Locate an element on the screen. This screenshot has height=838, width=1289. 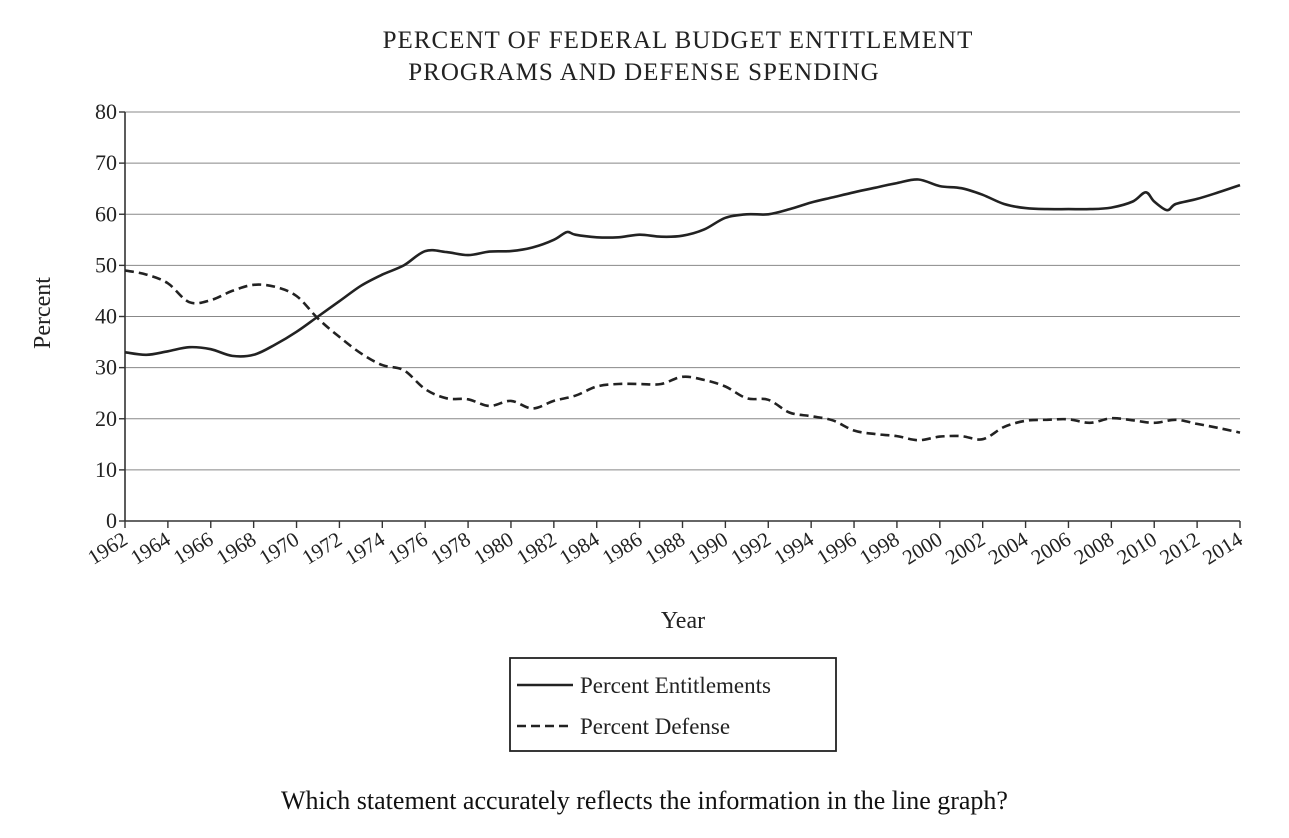
x-tick-label-2006: 2006 is located at coordinates (1051, 548).